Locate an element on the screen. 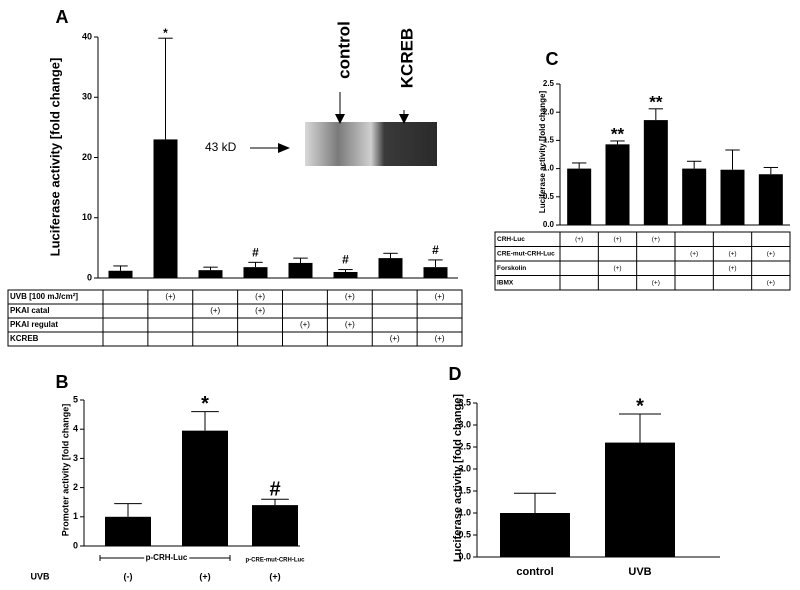  table-row-label: CRE-mut-CRH-Luc is located at coordinates (526, 253).